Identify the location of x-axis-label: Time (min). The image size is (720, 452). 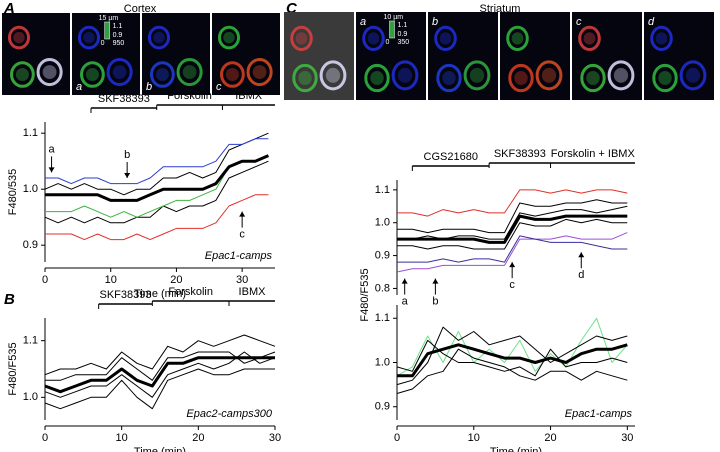
(160, 449).